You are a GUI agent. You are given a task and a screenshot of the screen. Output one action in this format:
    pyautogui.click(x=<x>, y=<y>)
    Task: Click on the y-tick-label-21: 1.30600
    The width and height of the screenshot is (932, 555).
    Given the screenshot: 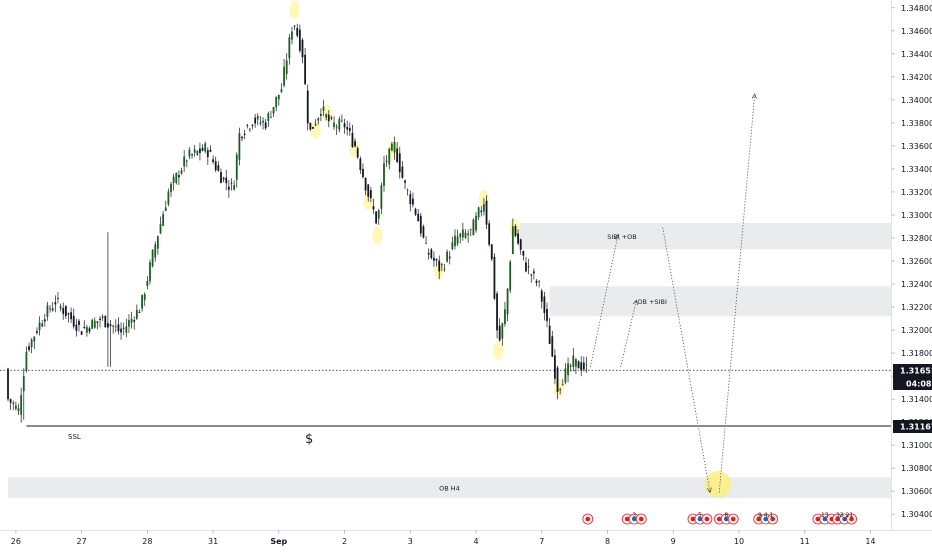 What is the action you would take?
    pyautogui.click(x=916, y=491)
    